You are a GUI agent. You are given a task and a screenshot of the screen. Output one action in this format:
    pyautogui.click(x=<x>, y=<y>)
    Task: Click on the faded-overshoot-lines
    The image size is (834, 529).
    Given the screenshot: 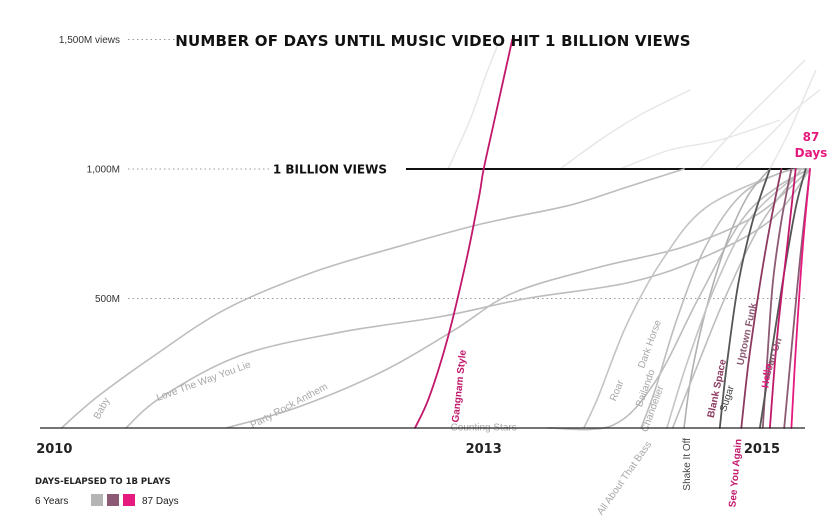 What is the action you would take?
    pyautogui.click(x=634, y=104)
    